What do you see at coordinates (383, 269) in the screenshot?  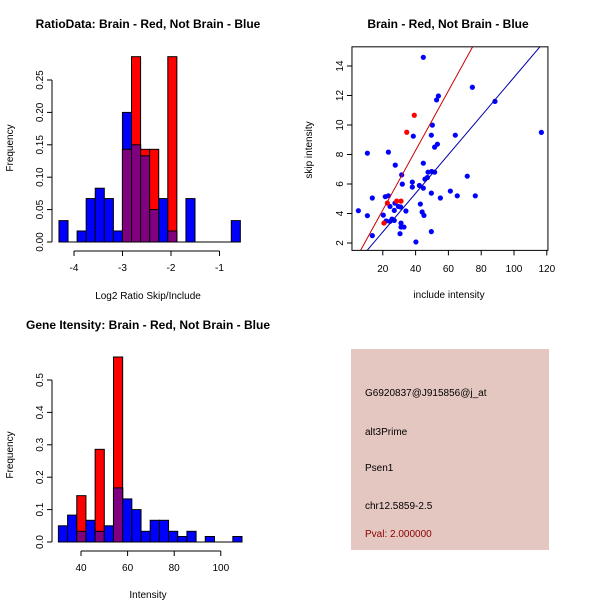 I see `x-tick-label: 20` at bounding box center [383, 269].